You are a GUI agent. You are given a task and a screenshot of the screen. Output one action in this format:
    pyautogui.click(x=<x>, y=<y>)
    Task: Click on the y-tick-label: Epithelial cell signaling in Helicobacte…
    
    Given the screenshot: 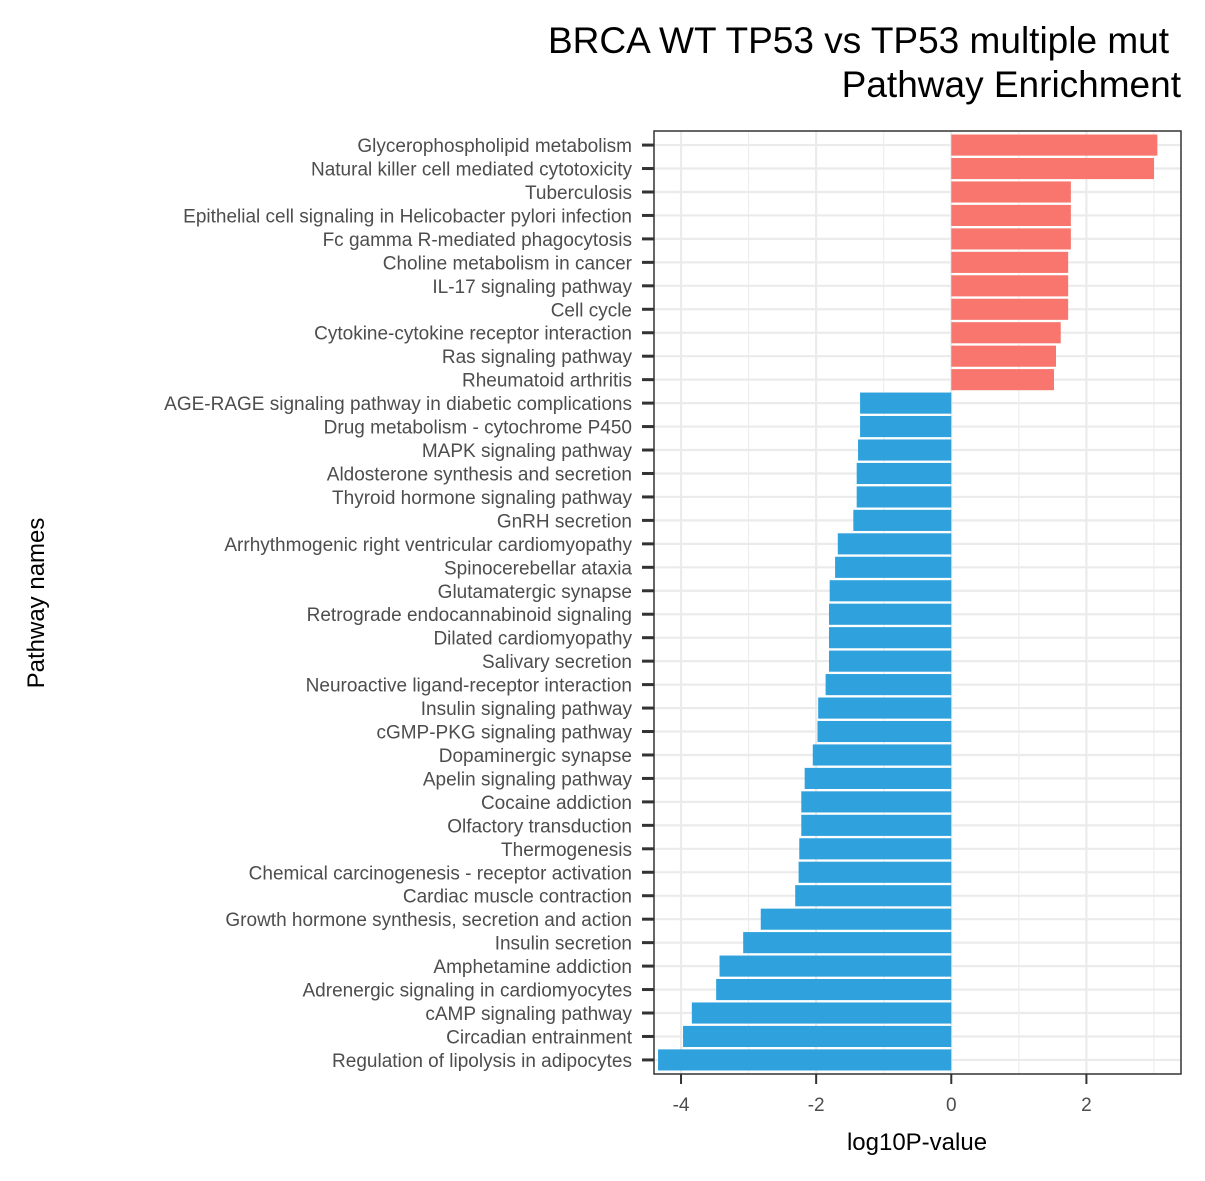 What is the action you would take?
    pyautogui.click(x=407, y=216)
    